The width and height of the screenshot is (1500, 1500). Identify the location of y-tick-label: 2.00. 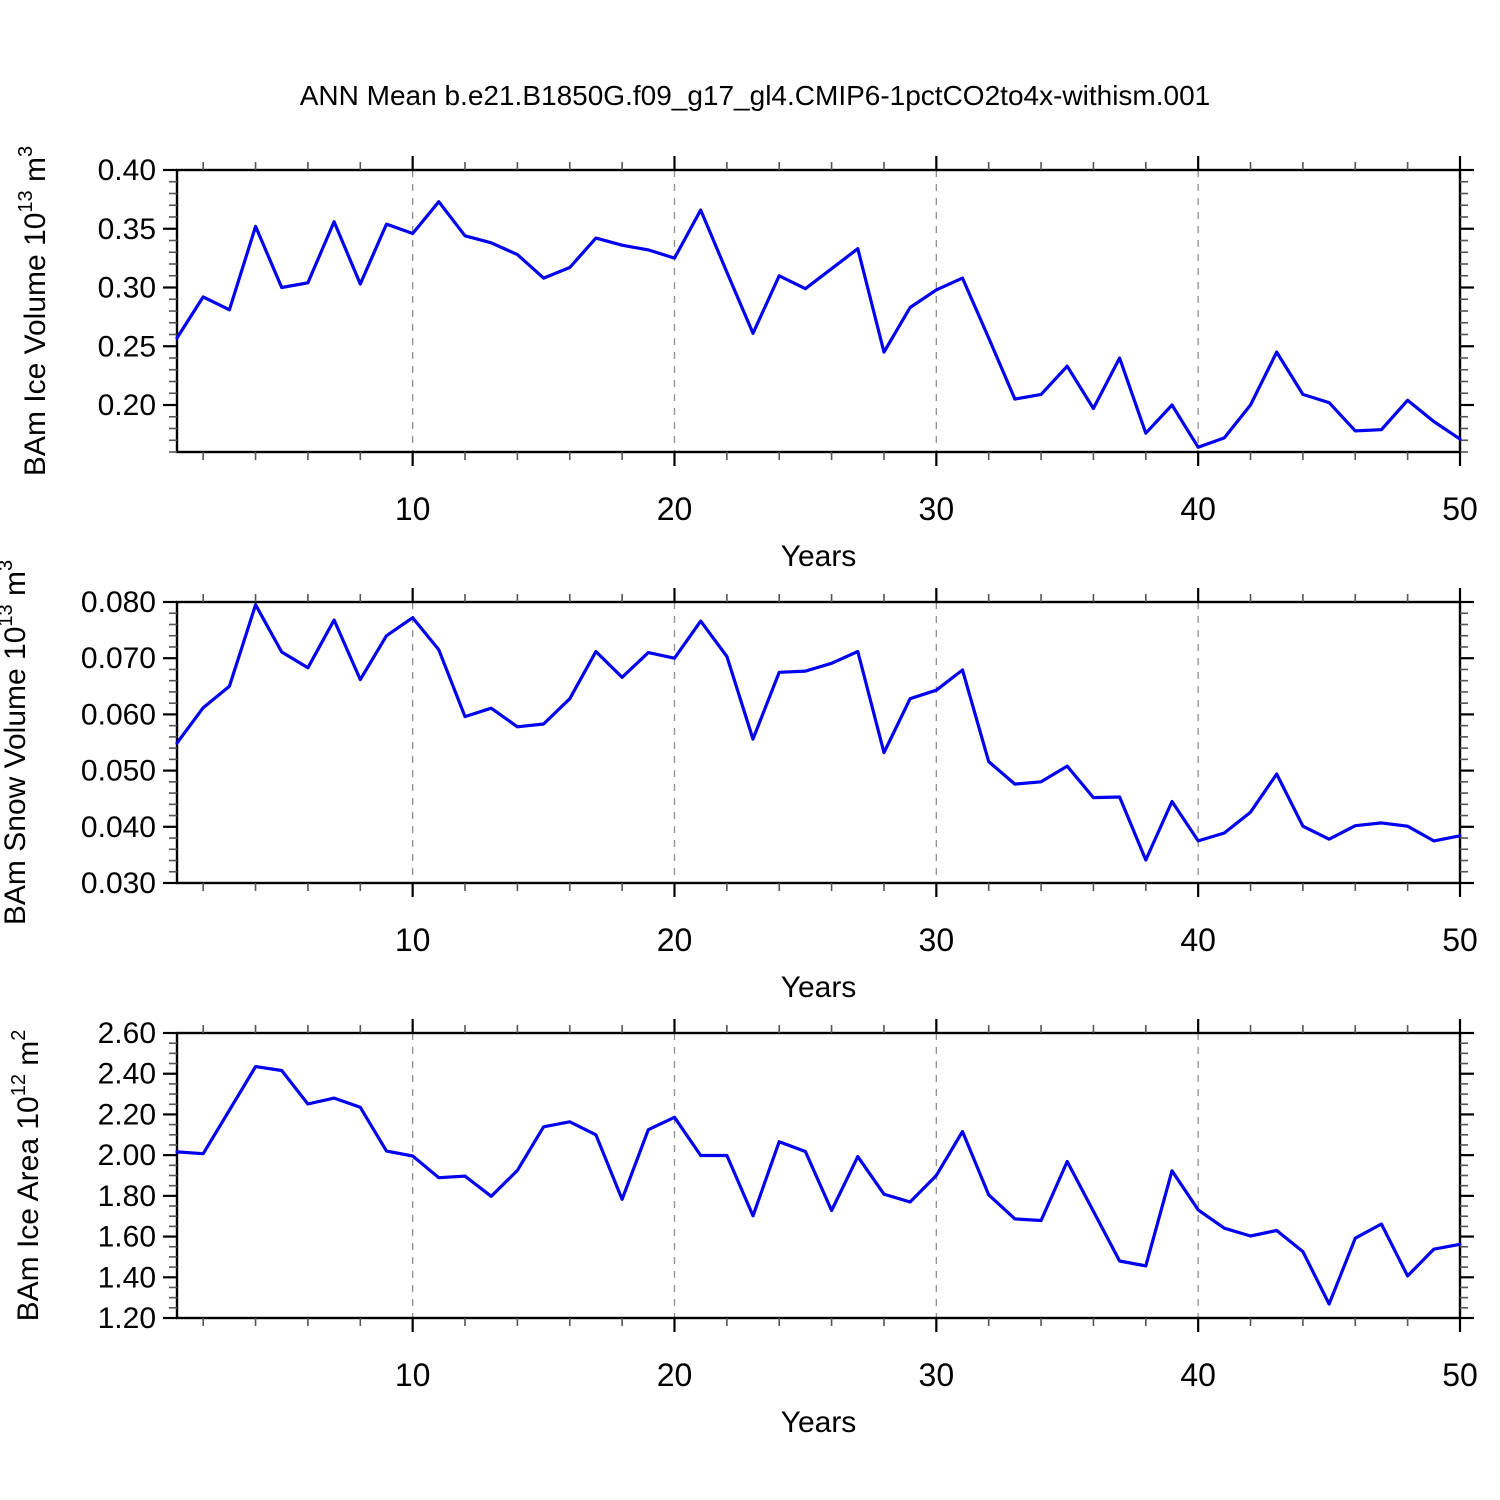
(127, 1155).